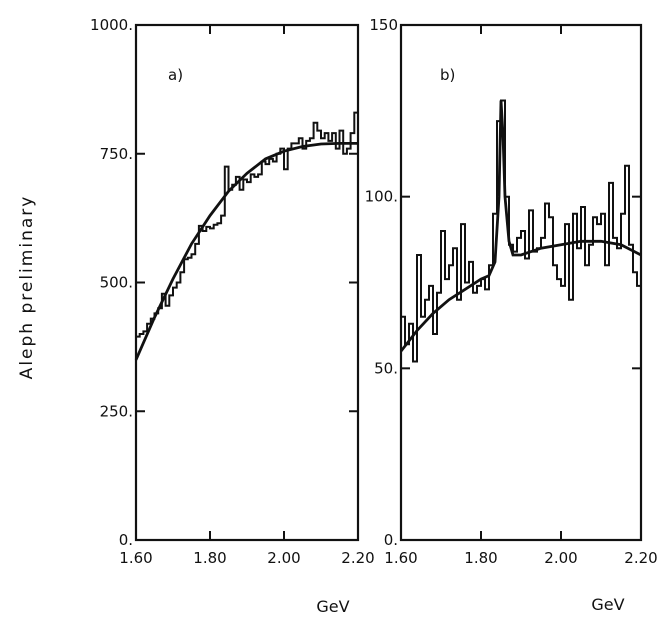 This screenshot has width=662, height=621. What do you see at coordinates (332, 606) in the screenshot?
I see `panel-a-x-axis-title: GeV` at bounding box center [332, 606].